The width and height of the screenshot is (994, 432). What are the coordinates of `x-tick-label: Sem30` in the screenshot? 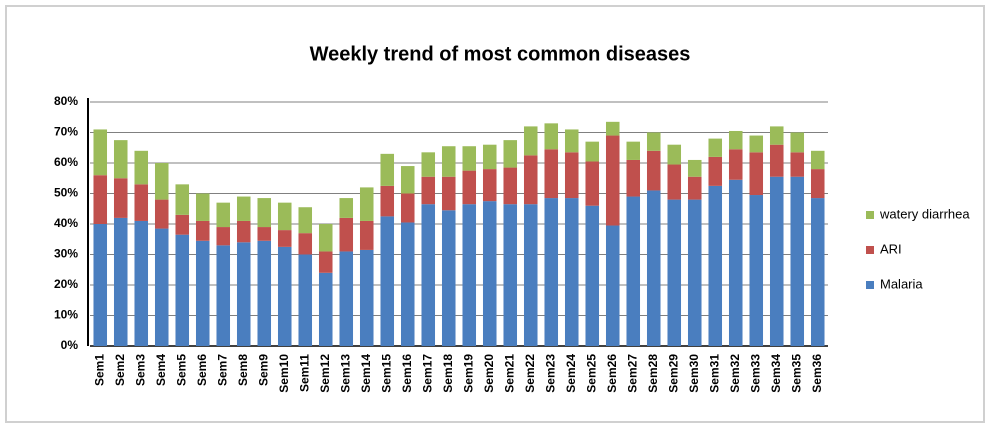 It's located at (694, 373).